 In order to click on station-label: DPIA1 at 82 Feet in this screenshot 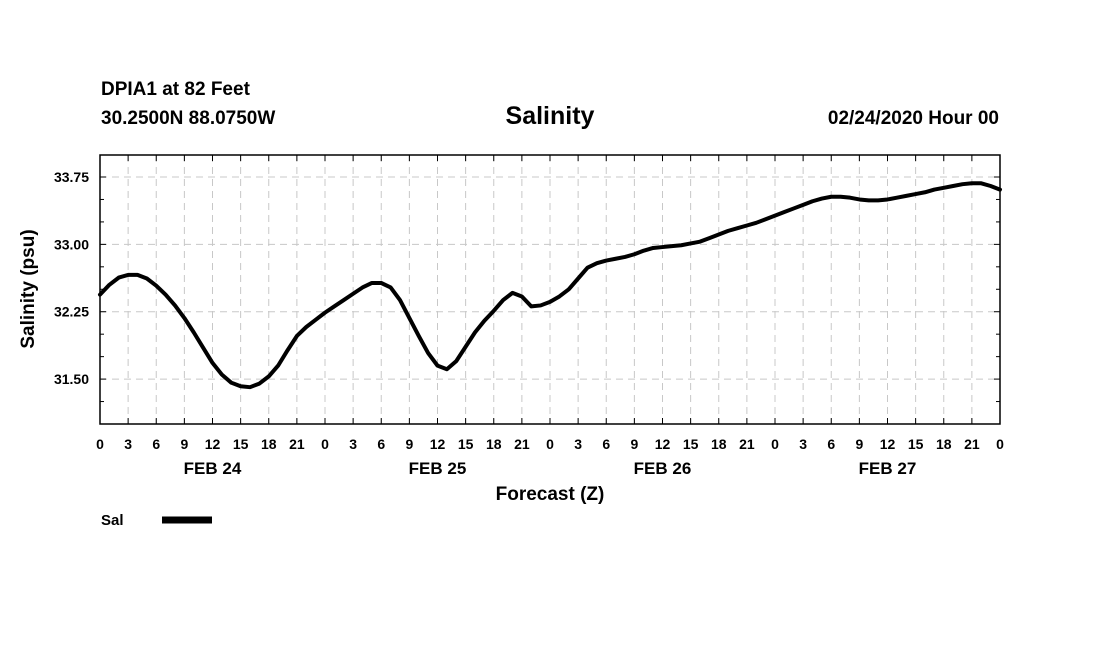, I will do `click(176, 89)`.